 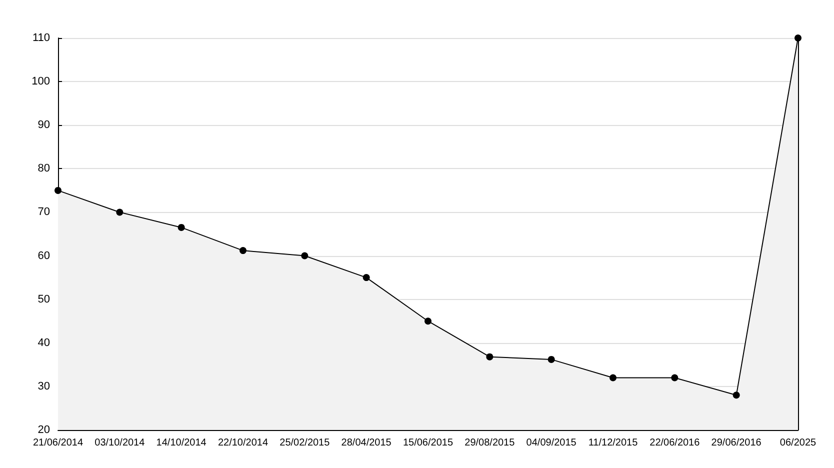 I want to click on x-tick-label: 14/10/2014, so click(x=181, y=443).